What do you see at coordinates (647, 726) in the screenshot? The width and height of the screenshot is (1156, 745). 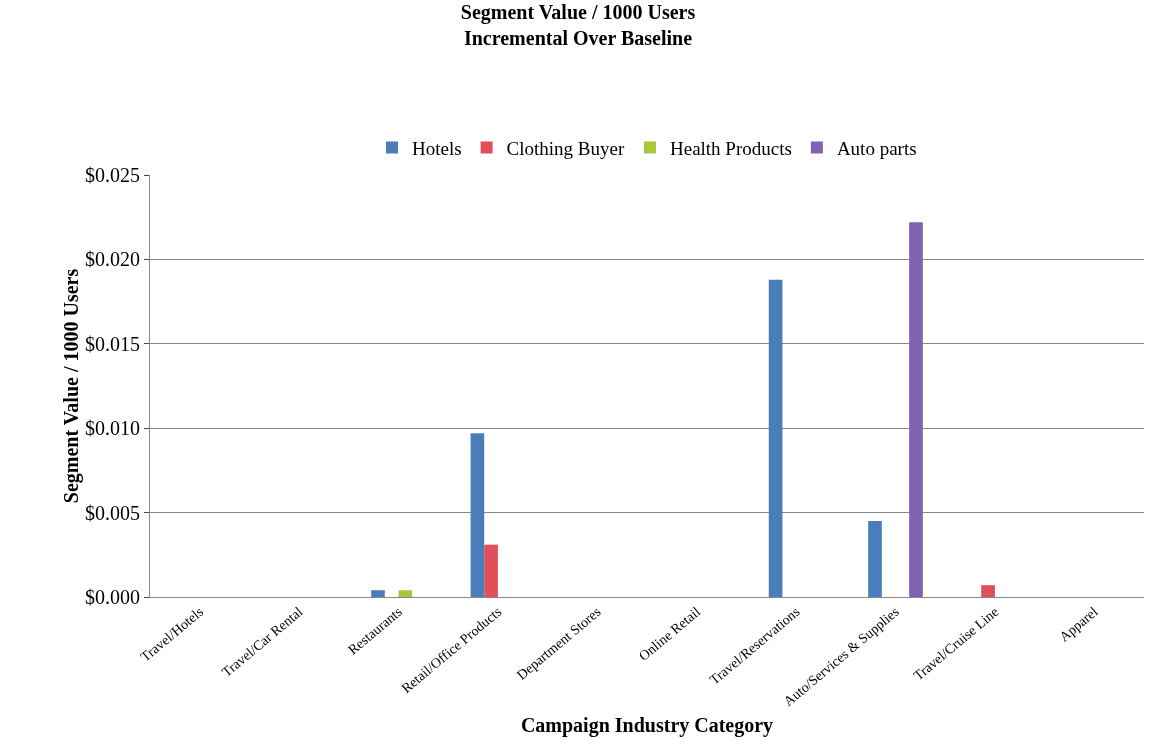 I see `x-axis-title: Campaign Industry Category` at bounding box center [647, 726].